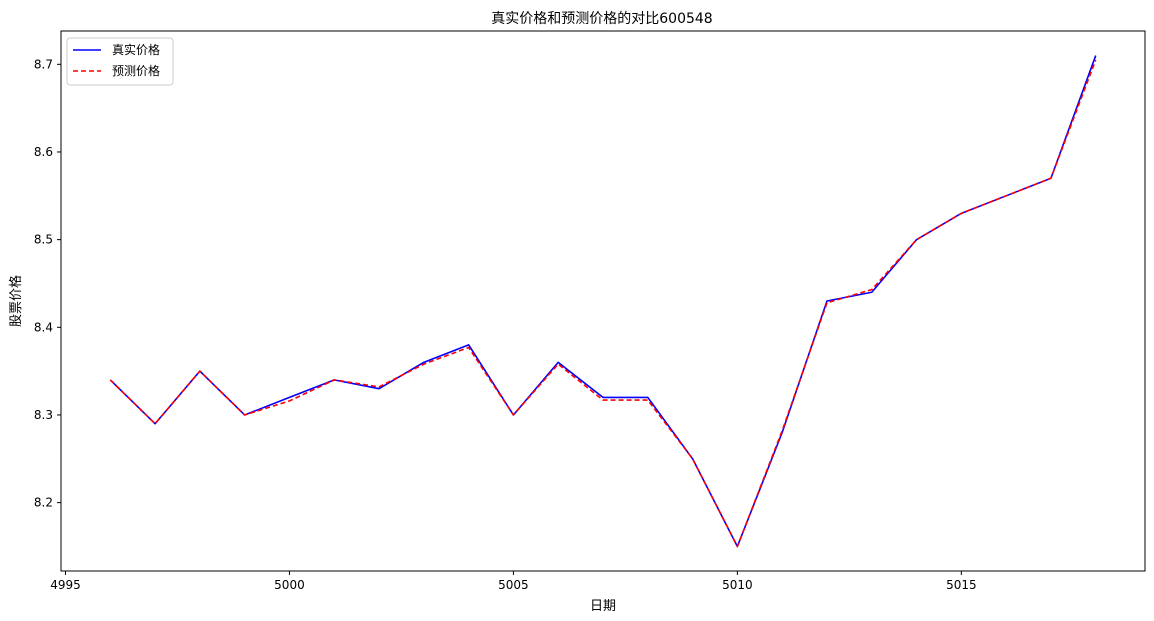  Describe the element at coordinates (16, 301) in the screenshot. I see `y-axis-label: 股票价格` at that location.